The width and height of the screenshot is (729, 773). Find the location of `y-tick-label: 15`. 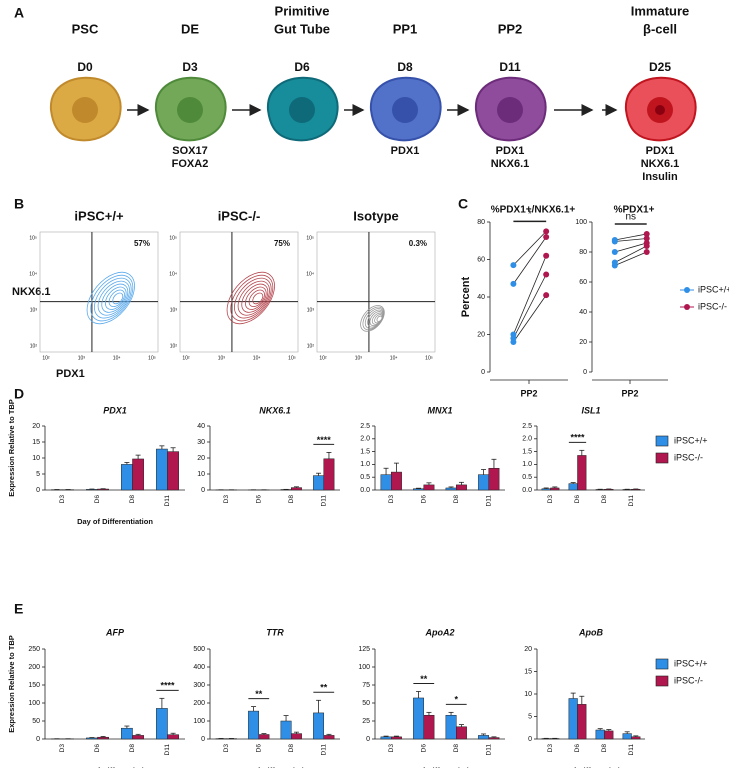

y-tick-label: 15 is located at coordinates (528, 671).